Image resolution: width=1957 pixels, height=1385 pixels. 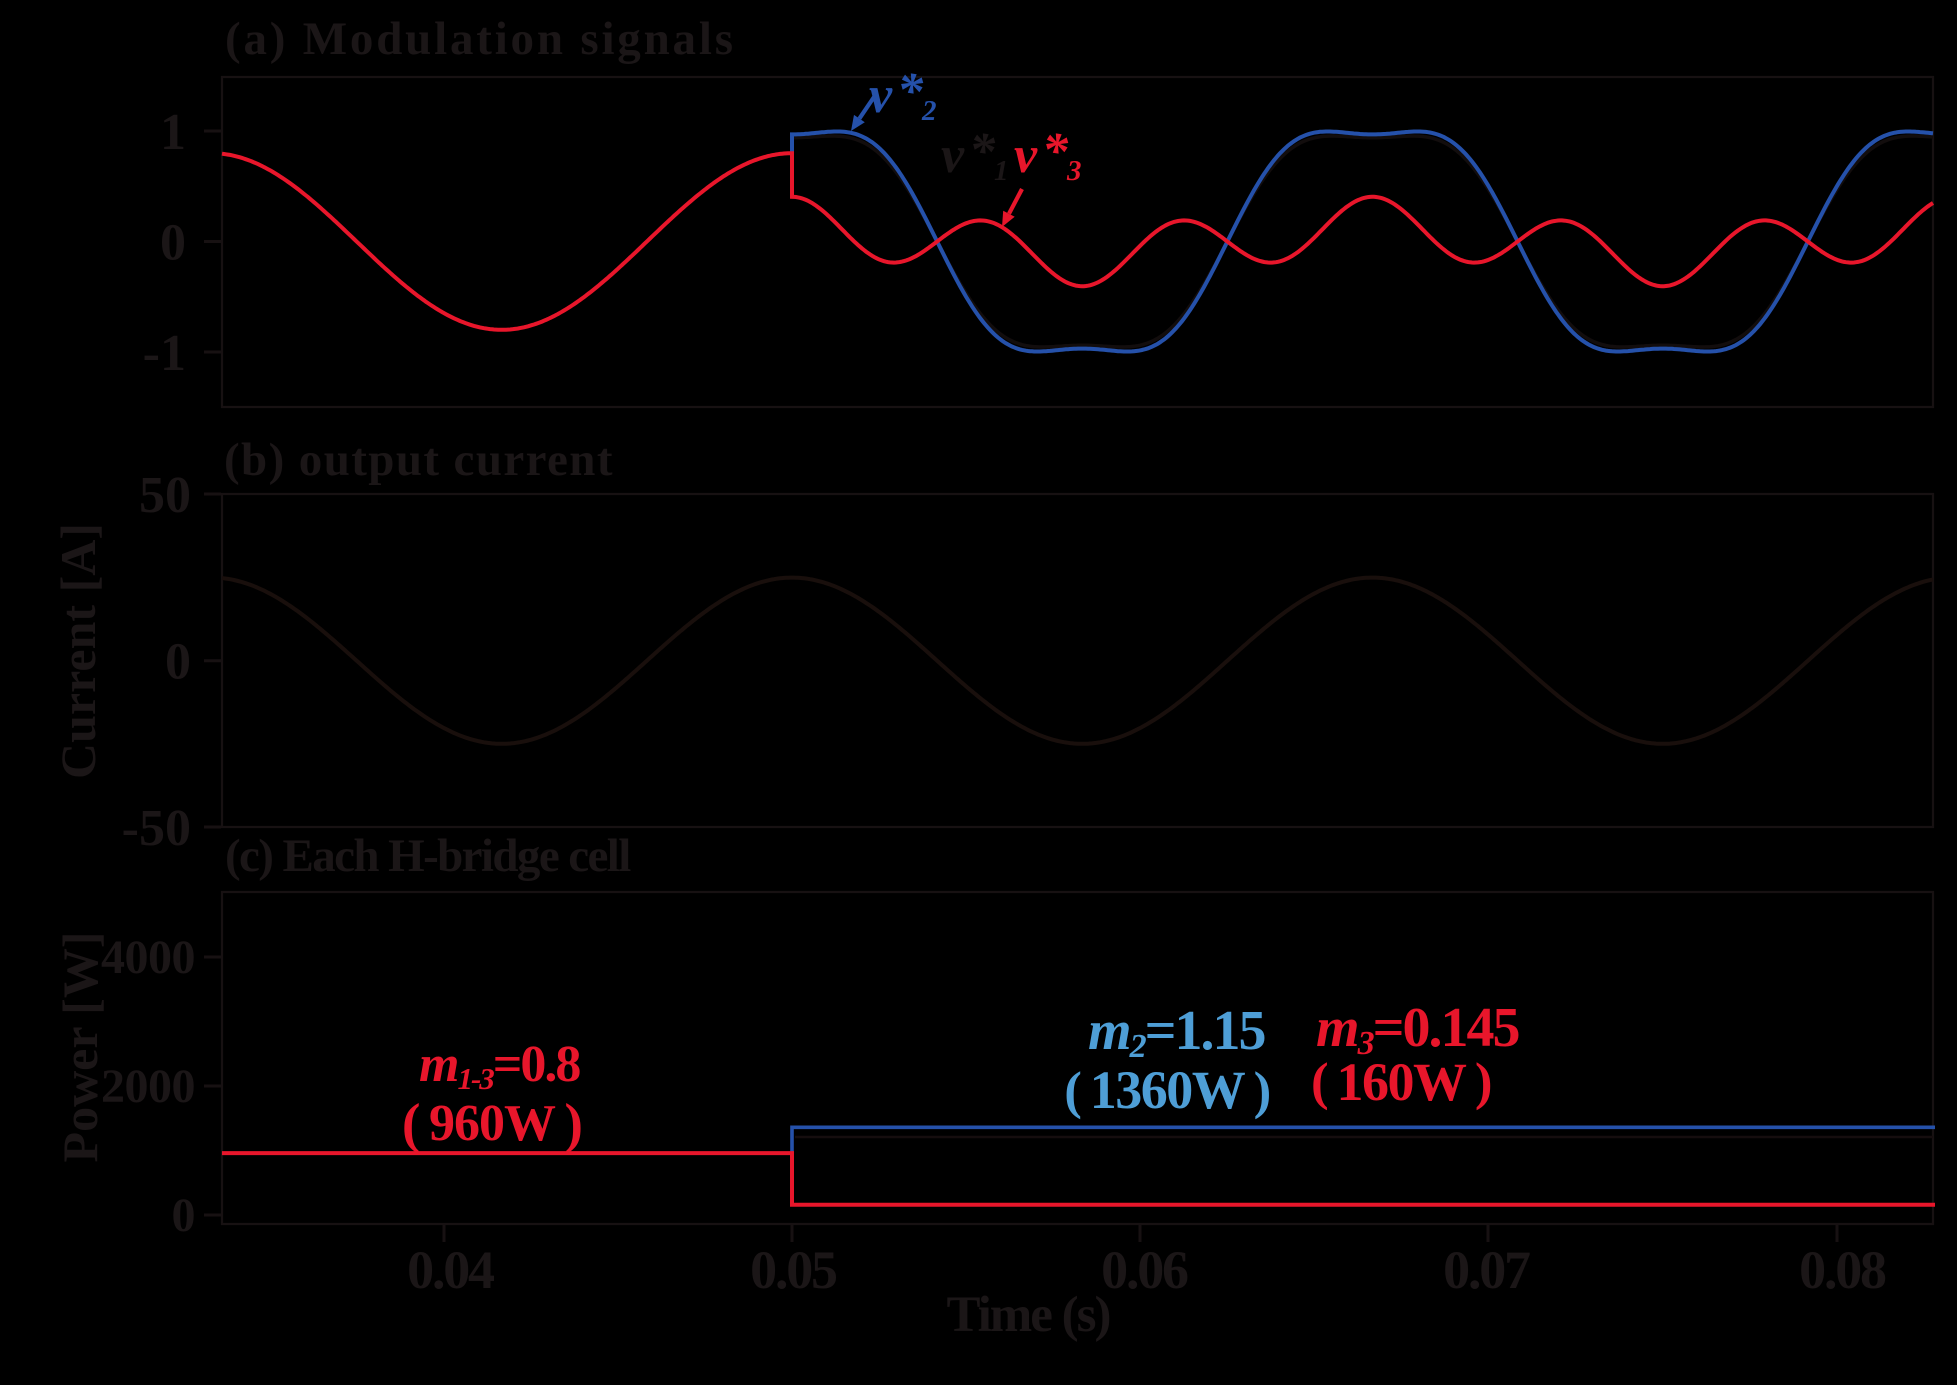 I want to click on svg-text: (c) Each H-bridge cell, so click(x=428, y=856).